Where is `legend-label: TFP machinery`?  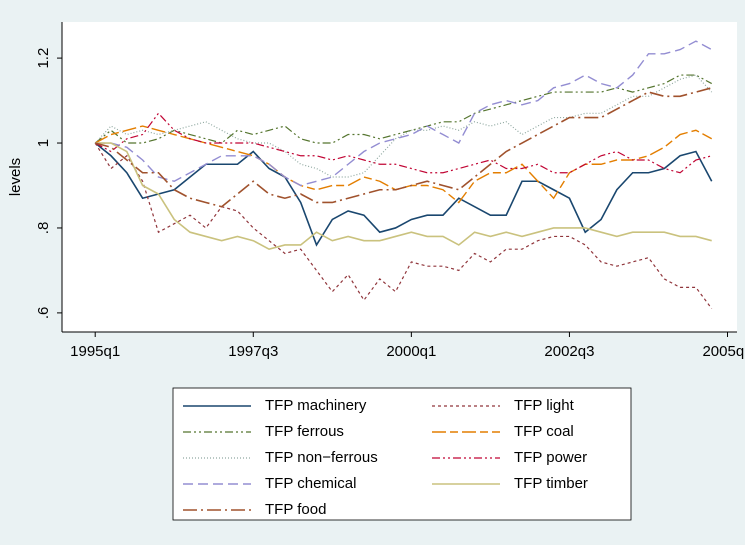
legend-label: TFP machinery is located at coordinates (316, 405).